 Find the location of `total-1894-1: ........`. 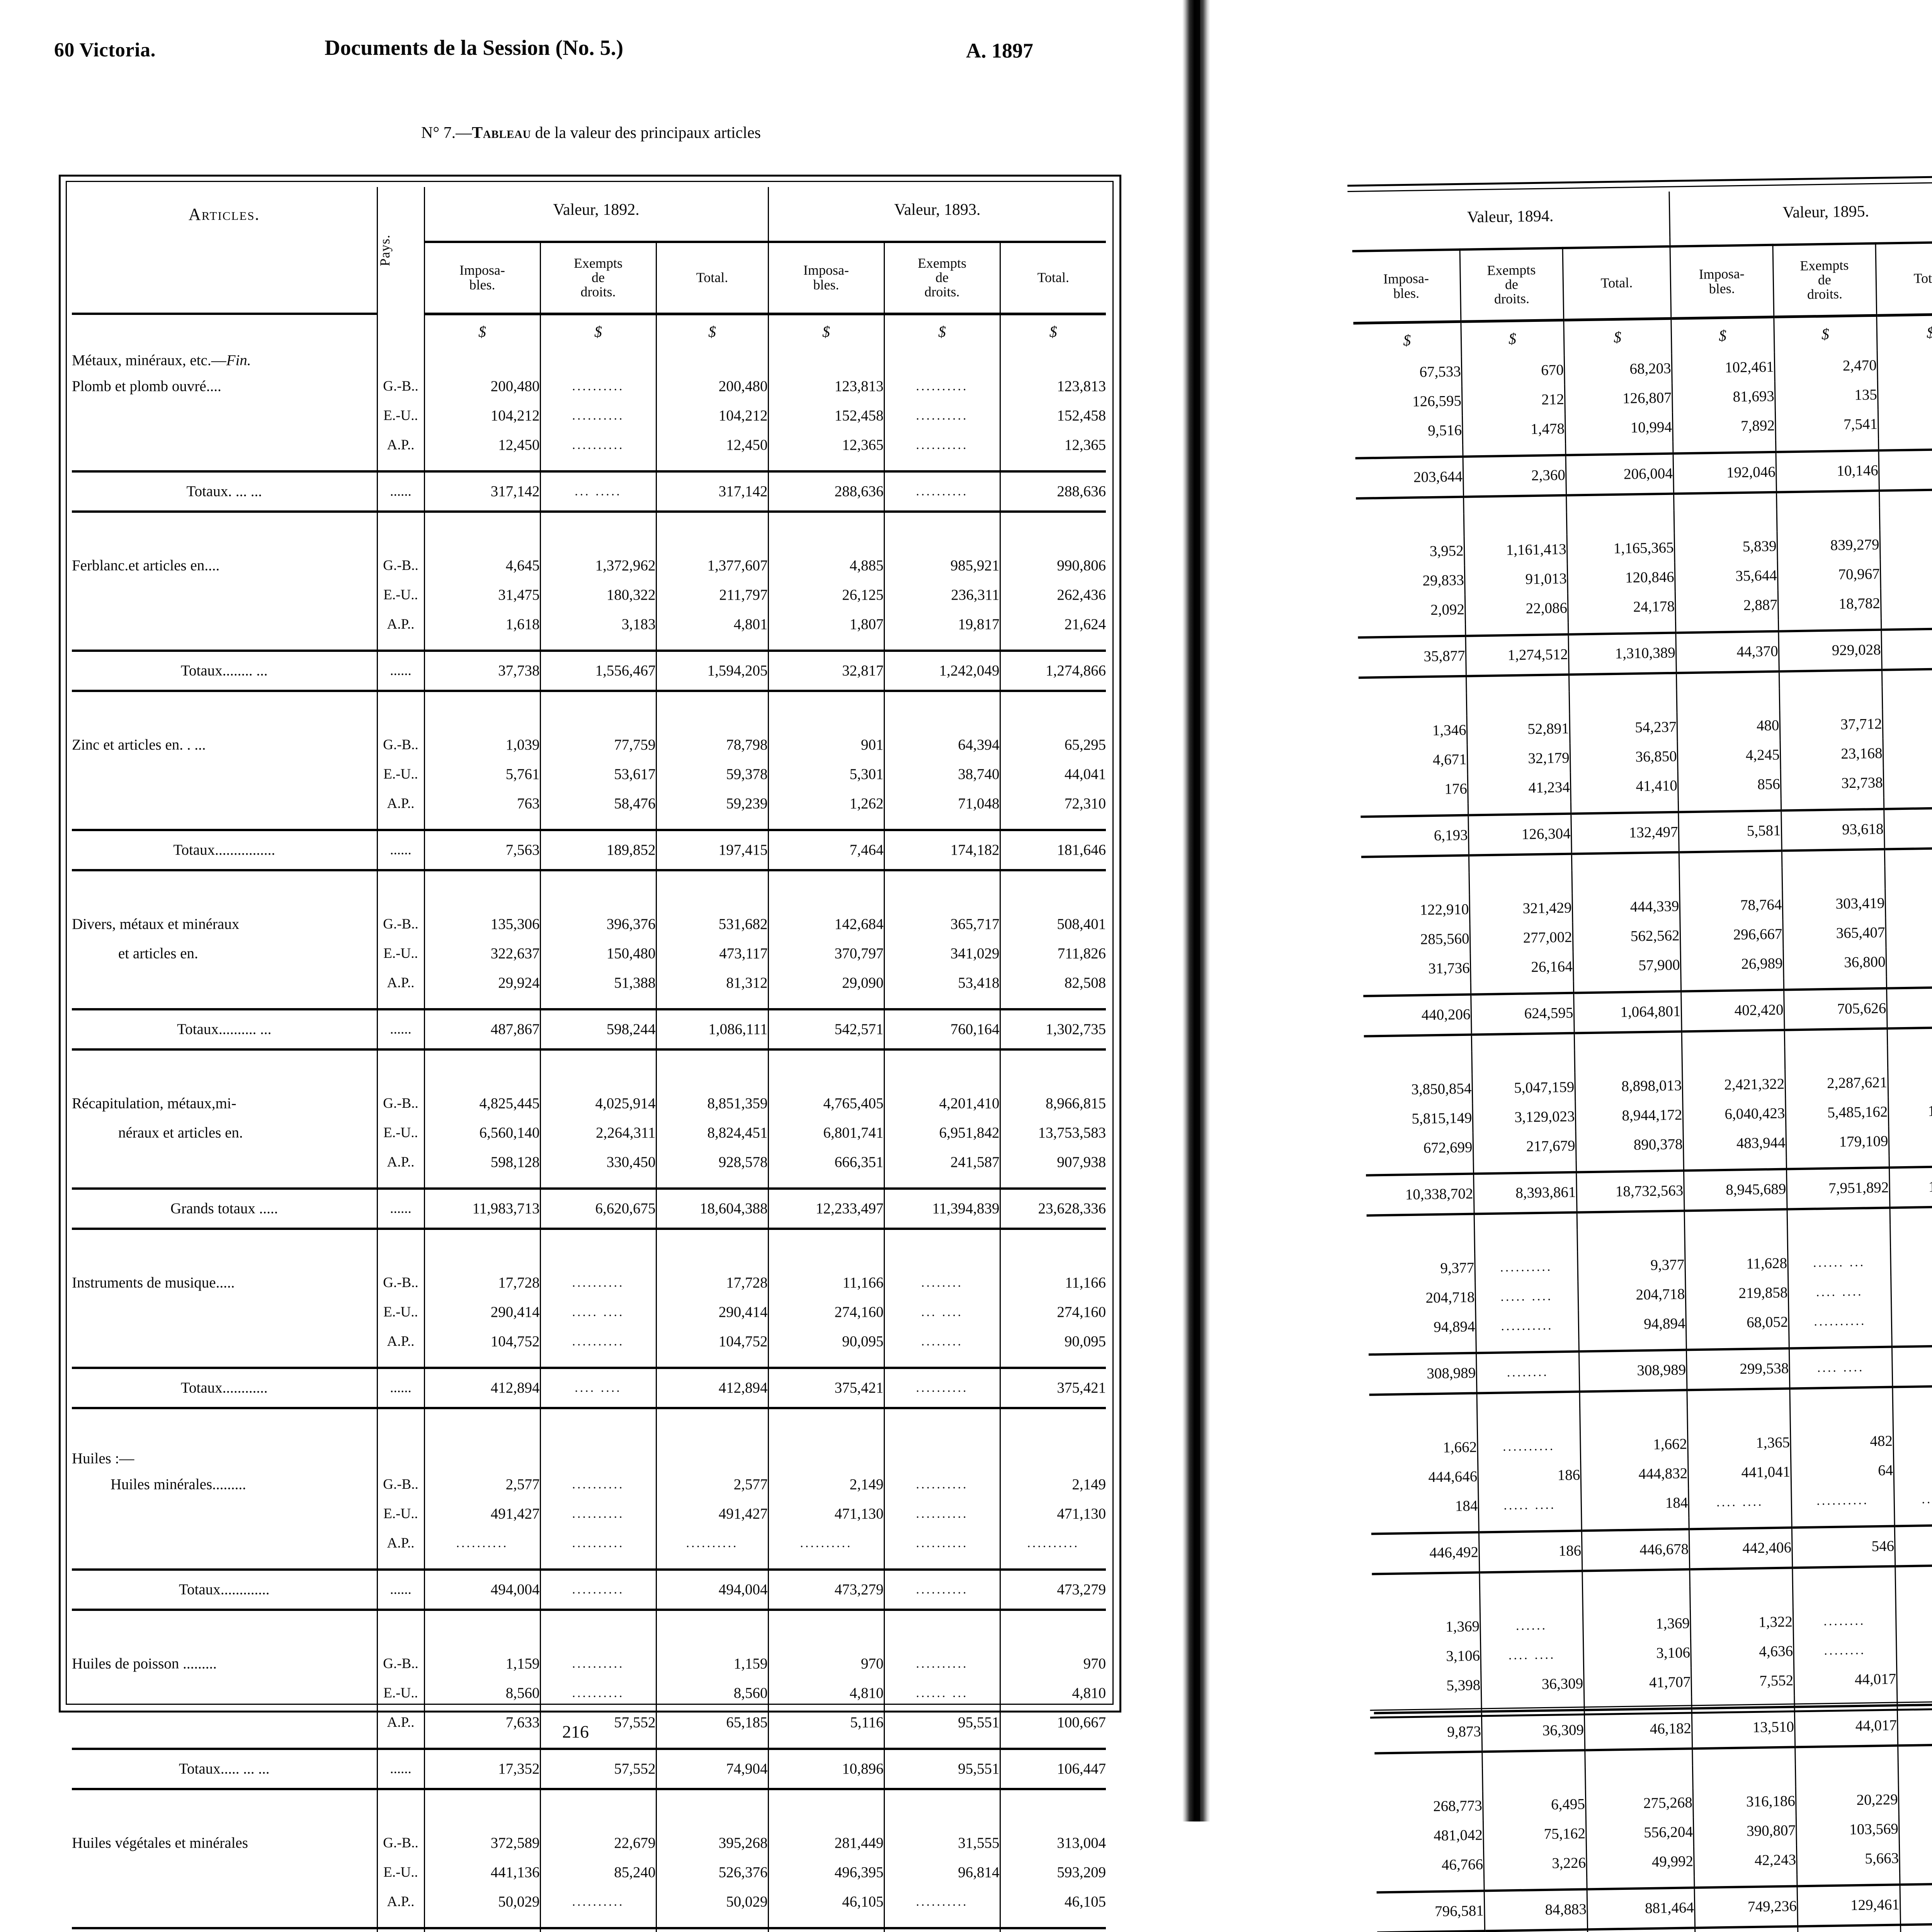

total-1894-1: ........ is located at coordinates (1528, 1372).